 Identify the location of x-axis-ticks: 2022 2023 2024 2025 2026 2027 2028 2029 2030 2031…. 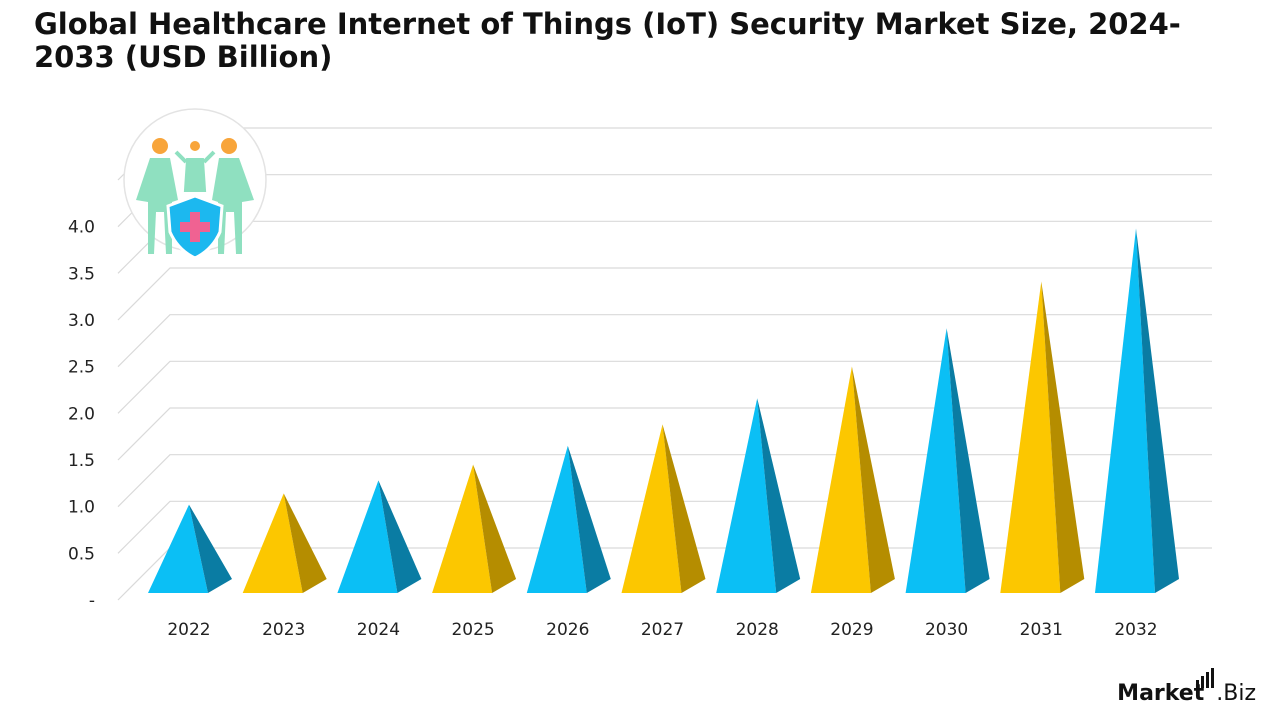
(662, 630).